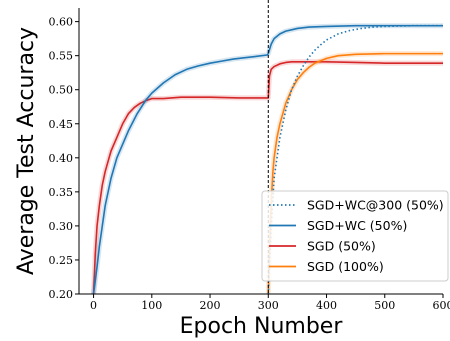  What do you see at coordinates (210, 305) in the screenshot?
I see `x-tick-label: 200` at bounding box center [210, 305].